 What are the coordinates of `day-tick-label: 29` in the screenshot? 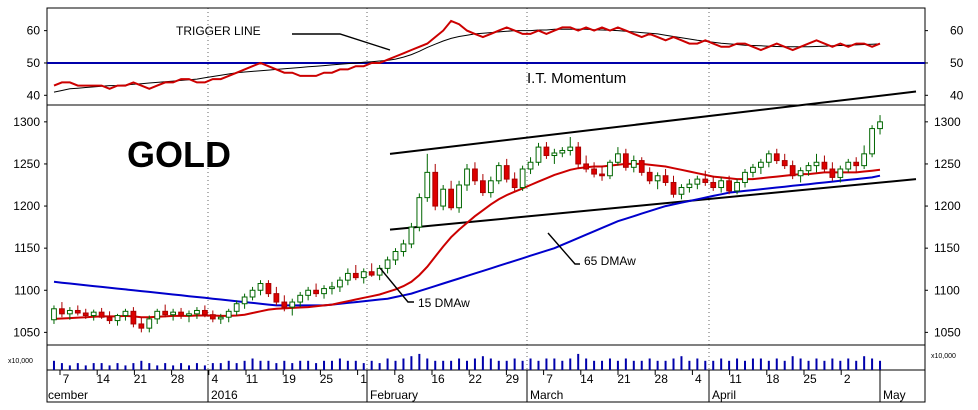 It's located at (513, 379).